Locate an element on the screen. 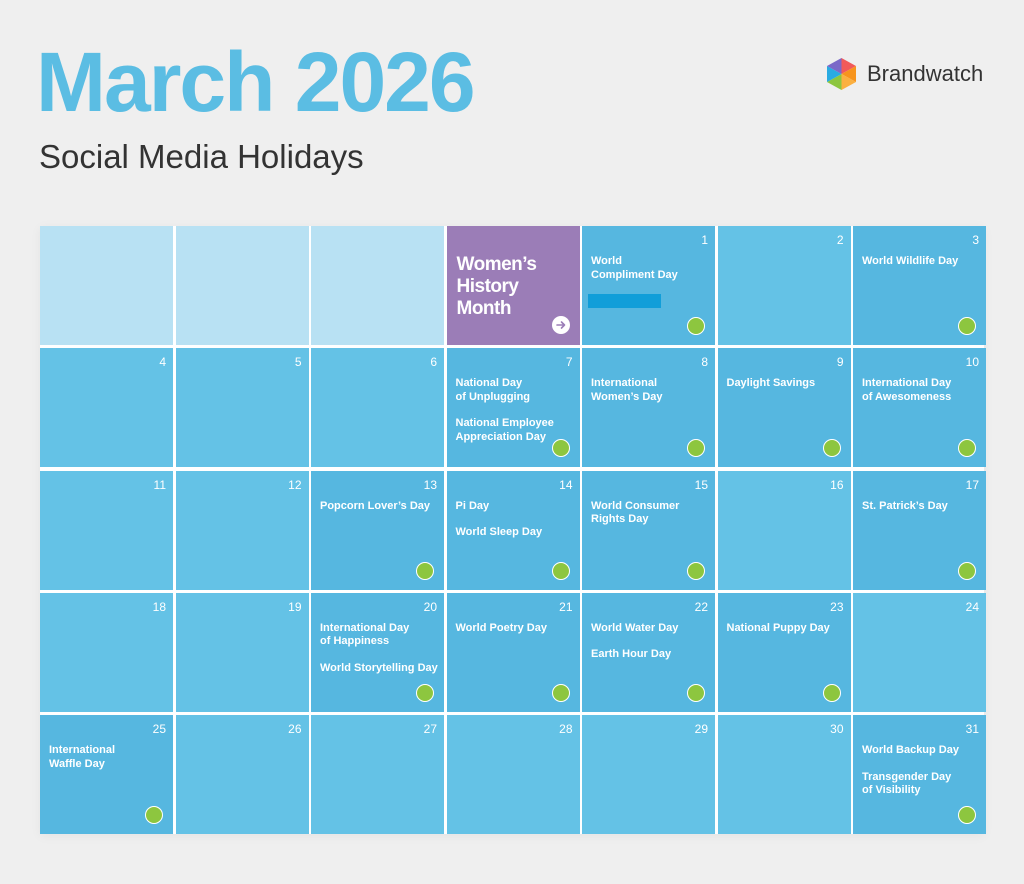  calendar-day-cell: 24 is located at coordinates (919, 652).